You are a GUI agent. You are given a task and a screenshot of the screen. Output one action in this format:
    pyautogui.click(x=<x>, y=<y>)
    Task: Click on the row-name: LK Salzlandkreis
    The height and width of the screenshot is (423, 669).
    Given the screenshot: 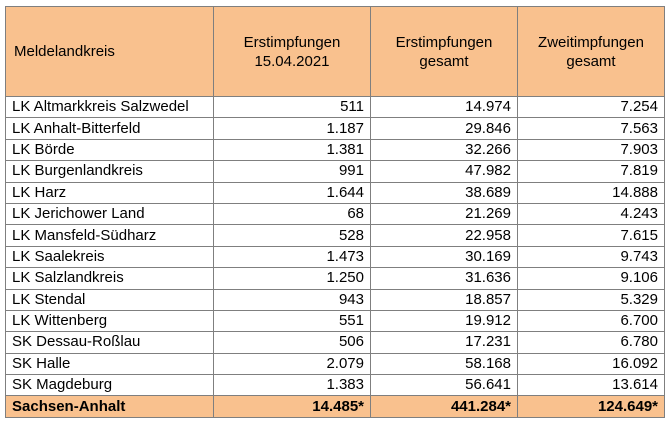 What is the action you would take?
    pyautogui.click(x=109, y=278)
    